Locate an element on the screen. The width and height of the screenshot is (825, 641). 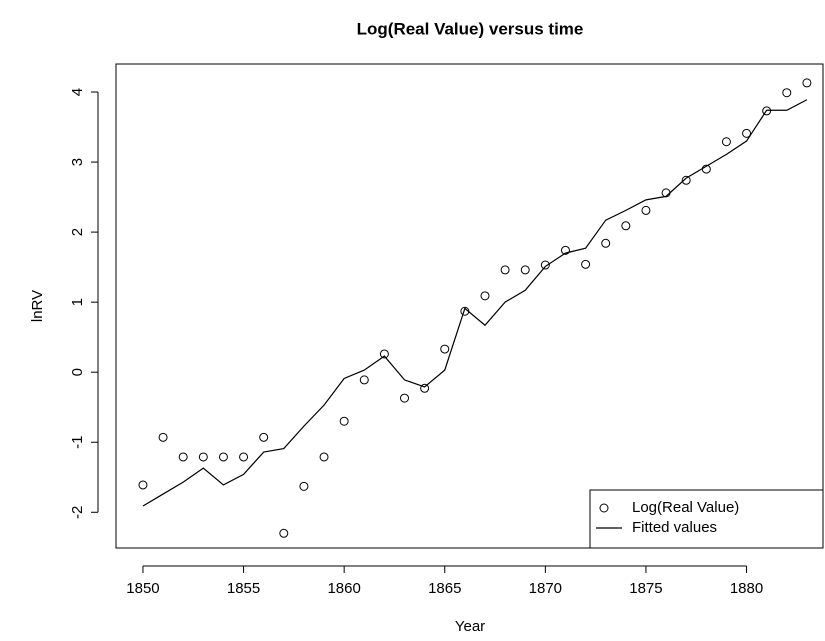
legend-marker is located at coordinates (604, 508).